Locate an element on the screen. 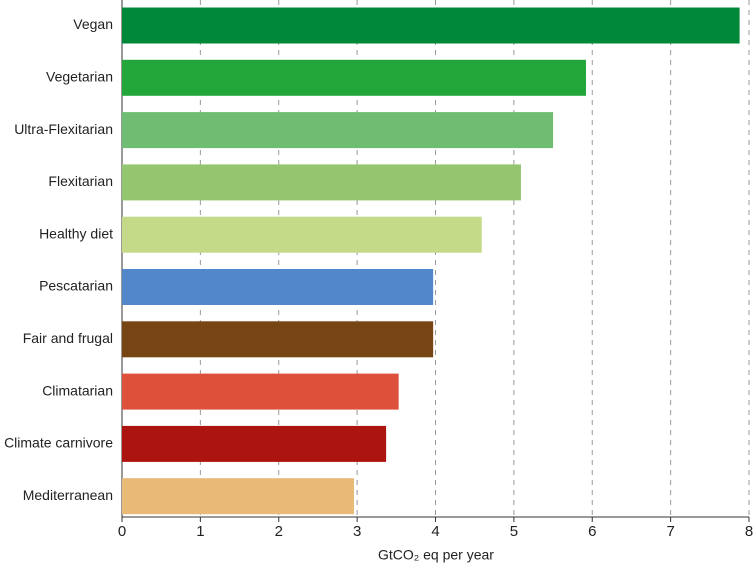  y-tick-label: Healthy diet is located at coordinates (76, 233).